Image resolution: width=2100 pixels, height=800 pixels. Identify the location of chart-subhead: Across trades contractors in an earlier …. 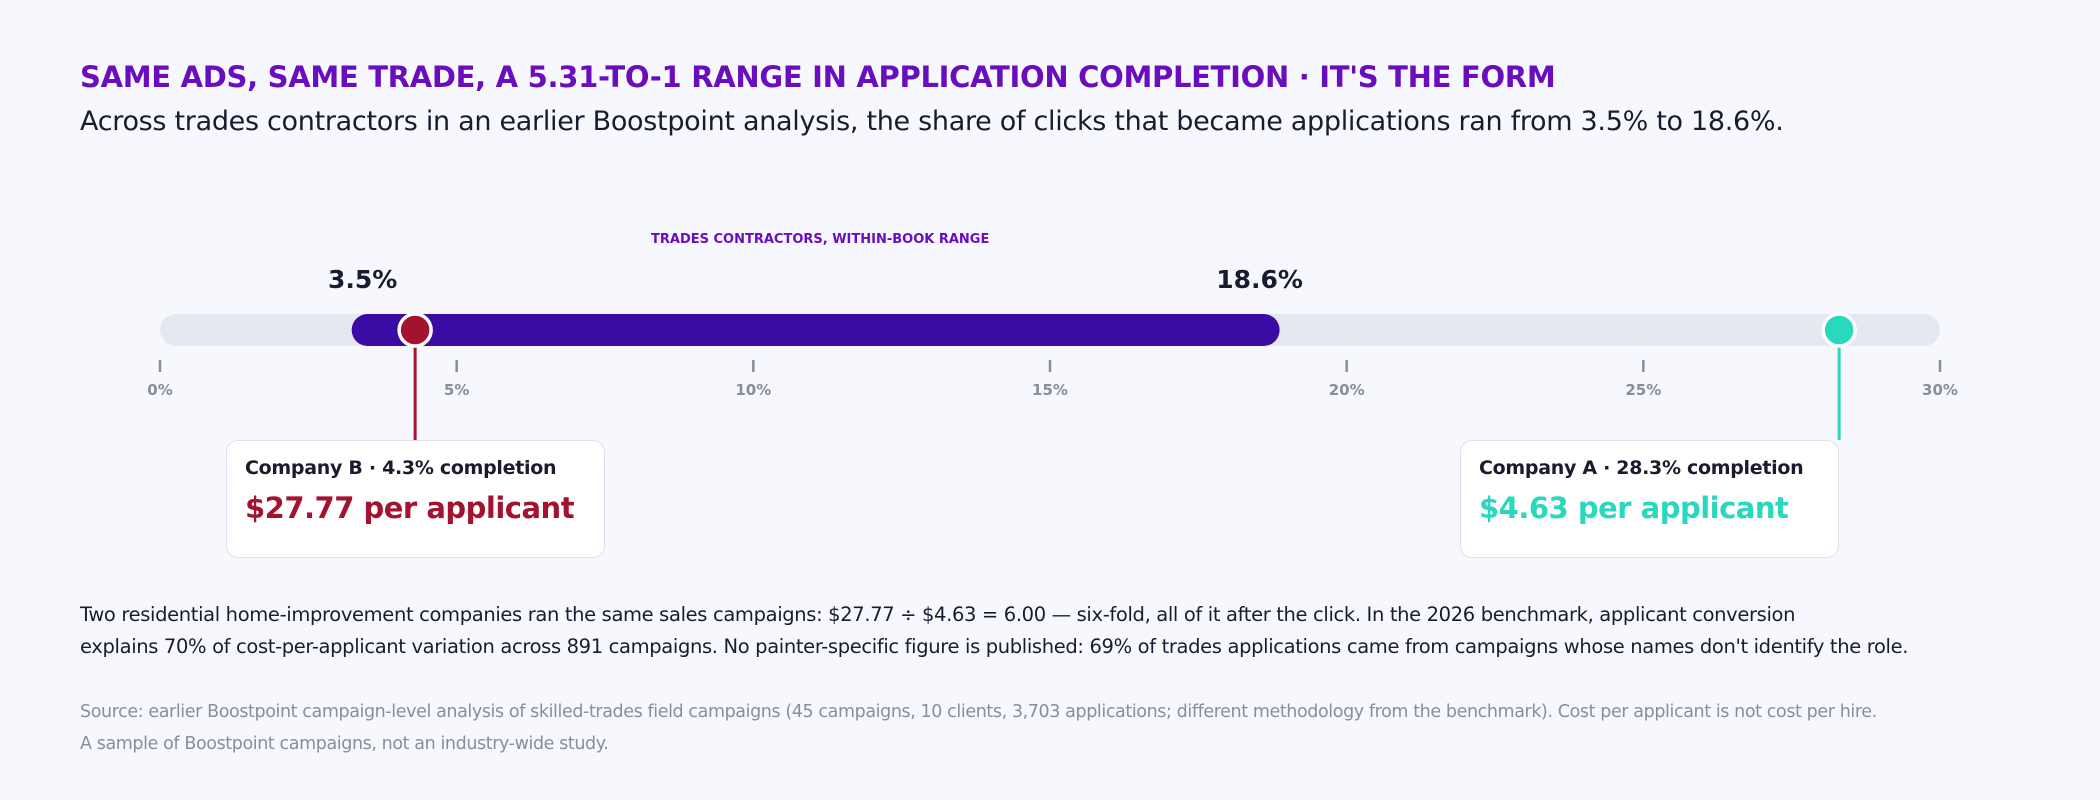
(932, 121).